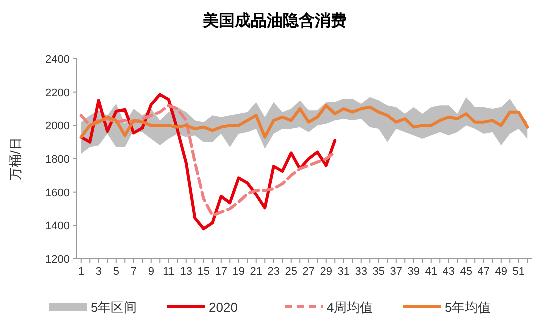 Image resolution: width=550 pixels, height=330 pixels. What do you see at coordinates (116, 272) in the screenshot?
I see `x-tick-label: 5` at bounding box center [116, 272].